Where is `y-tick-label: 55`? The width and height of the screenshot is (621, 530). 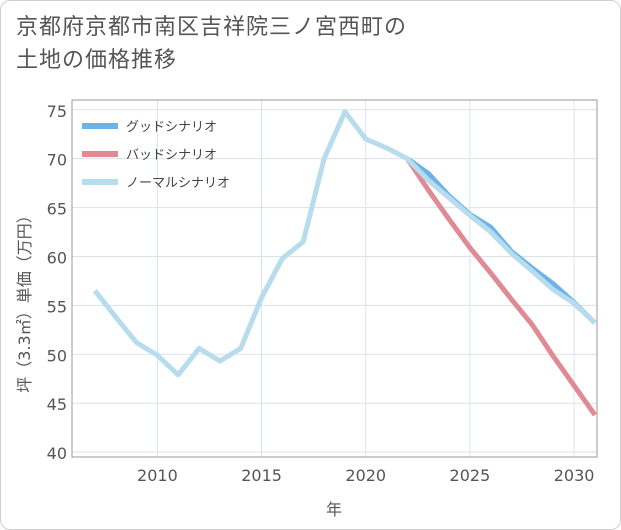 y-tick-label: 55 is located at coordinates (57, 306).